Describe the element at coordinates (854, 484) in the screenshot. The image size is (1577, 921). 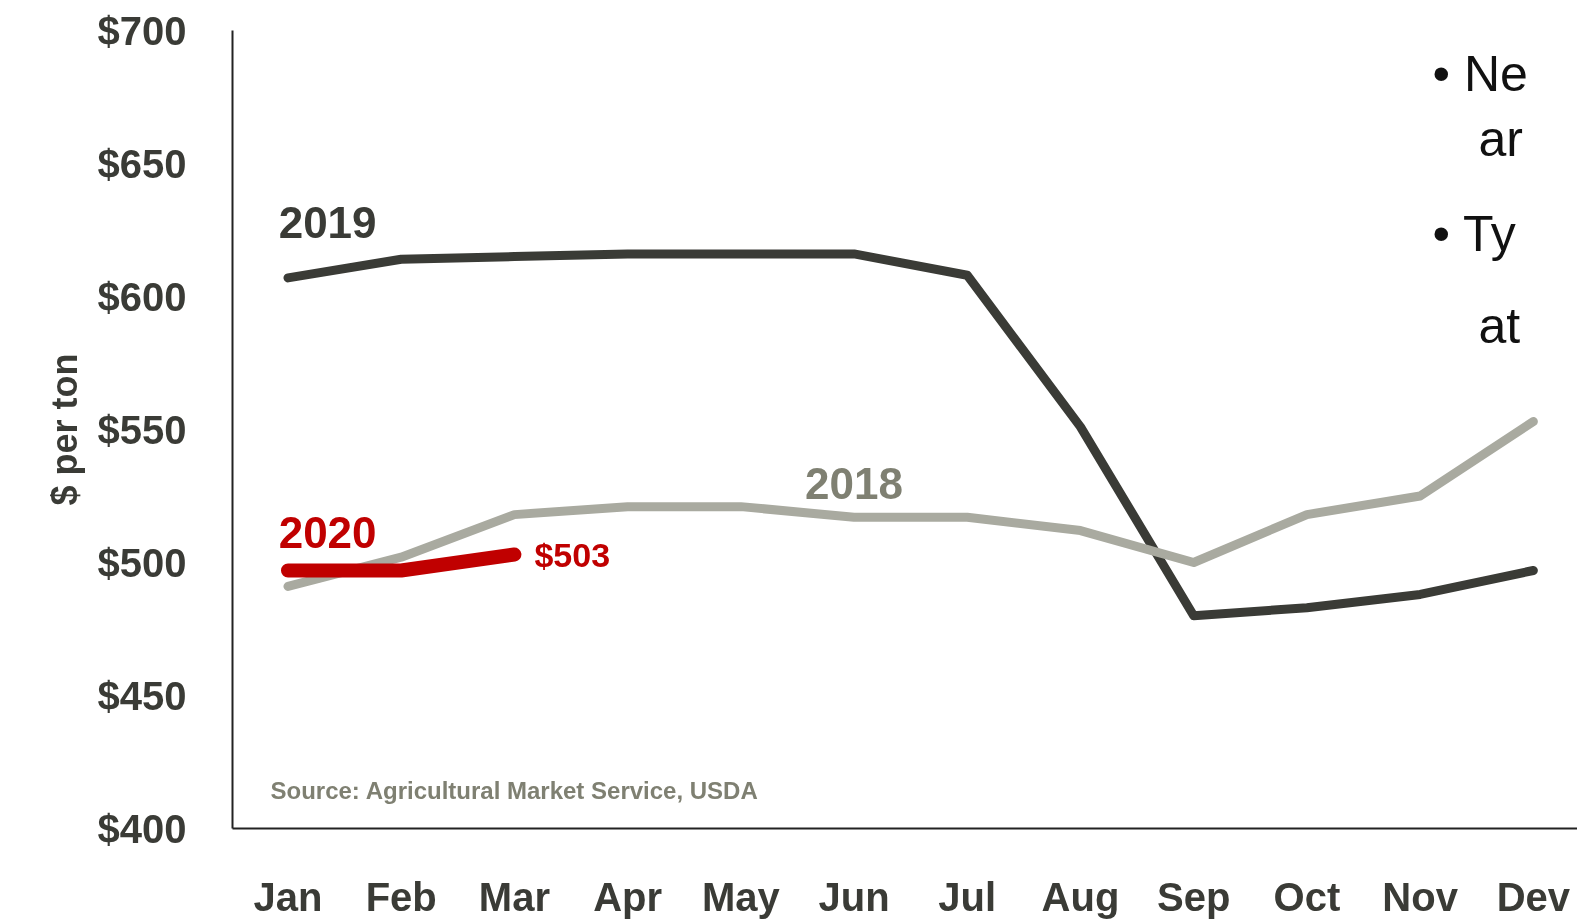
I see `series-label: 2018` at that location.